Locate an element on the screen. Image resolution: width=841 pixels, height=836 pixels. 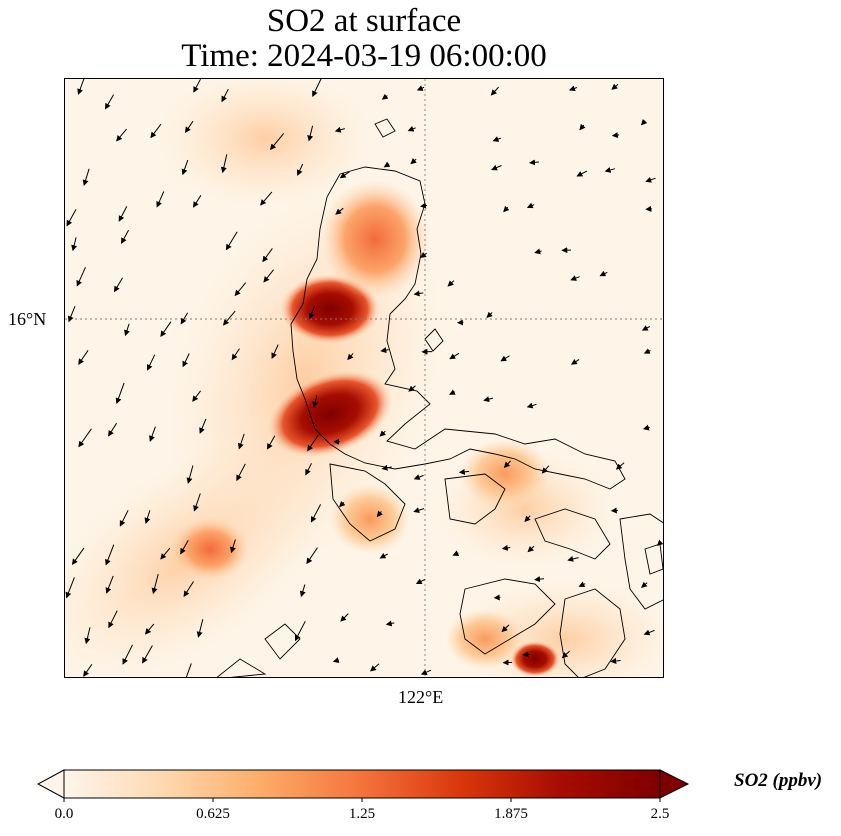
hotspot-batangas is located at coordinates (370, 519).